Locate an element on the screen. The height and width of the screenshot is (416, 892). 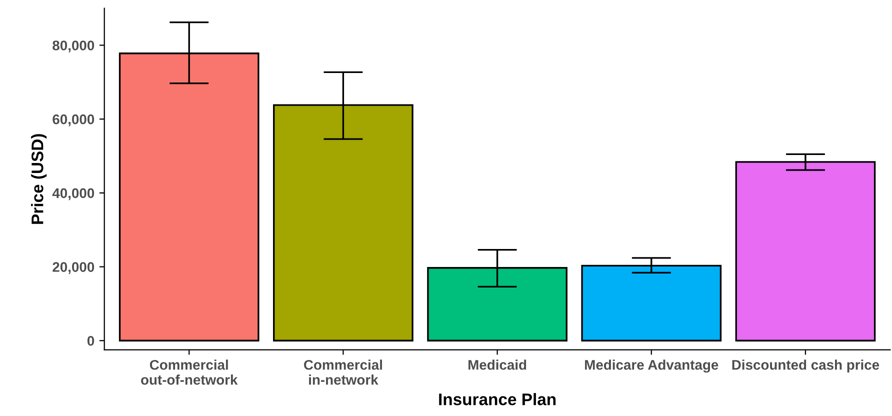
x-tick-label: Commercial out-of-network is located at coordinates (189, 372).